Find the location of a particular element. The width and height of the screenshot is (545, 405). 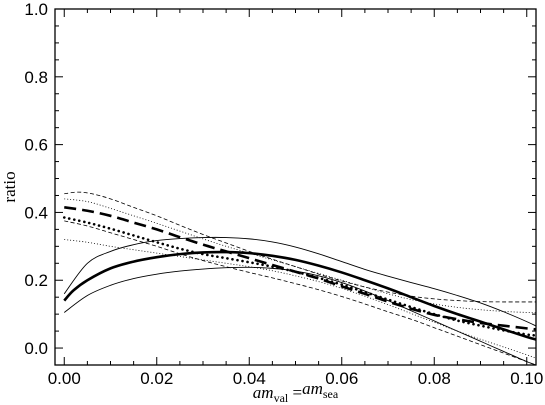

y-tick-label: 0.2 is located at coordinates (36, 280).